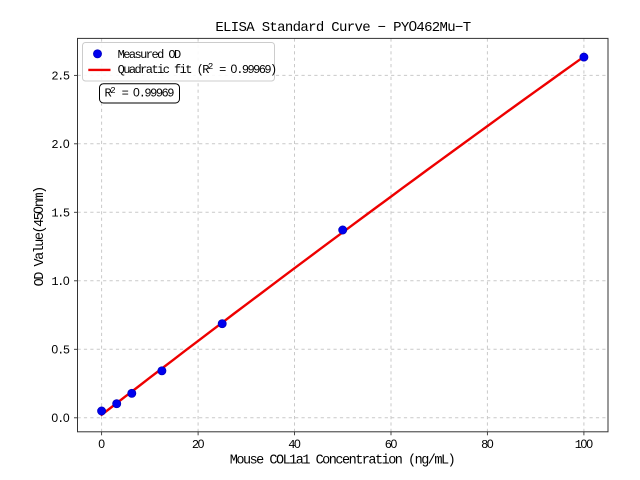 This screenshot has height=480, width=640. I want to click on svg-text: 60, so click(391, 444).